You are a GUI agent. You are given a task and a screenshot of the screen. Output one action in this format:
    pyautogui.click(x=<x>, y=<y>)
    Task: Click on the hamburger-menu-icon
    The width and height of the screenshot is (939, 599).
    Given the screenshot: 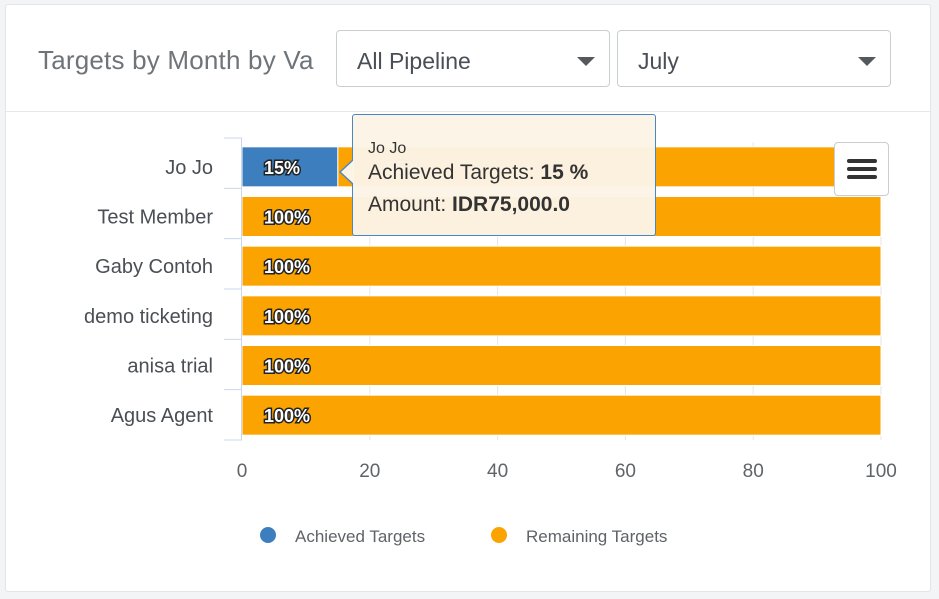 What is the action you would take?
    pyautogui.click(x=862, y=161)
    